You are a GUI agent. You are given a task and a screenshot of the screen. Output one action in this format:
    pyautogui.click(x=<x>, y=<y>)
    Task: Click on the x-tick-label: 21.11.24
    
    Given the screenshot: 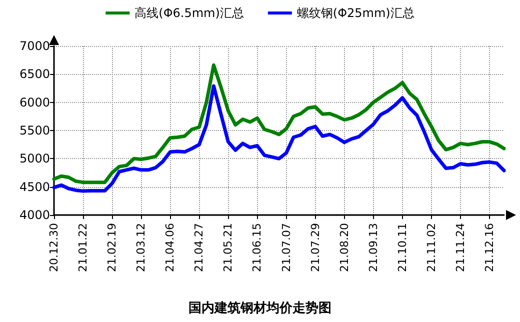 What is the action you would take?
    pyautogui.click(x=460, y=247)
    